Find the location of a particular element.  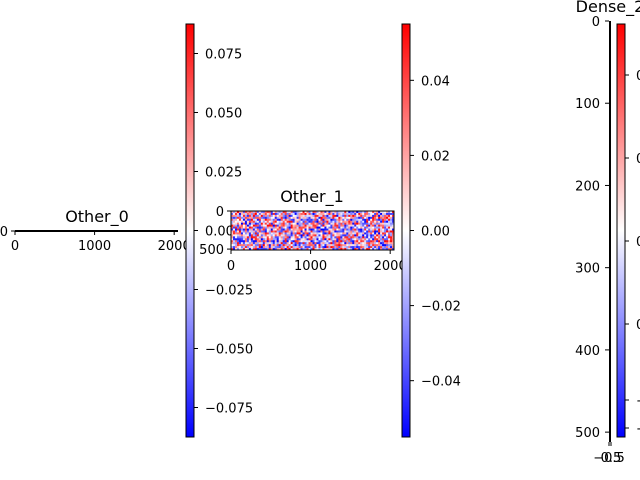

tick-label: 0.075 is located at coordinates (223, 55).